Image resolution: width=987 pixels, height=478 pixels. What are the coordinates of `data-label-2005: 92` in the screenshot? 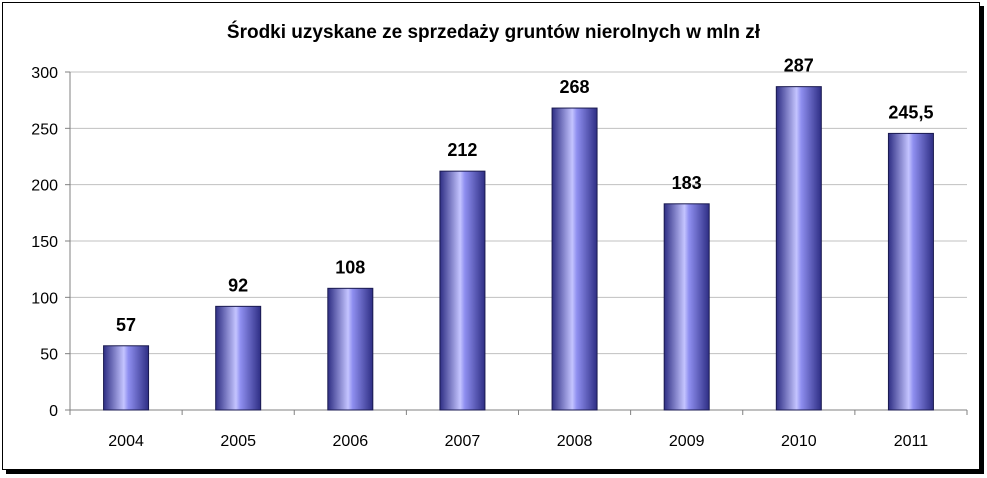 It's located at (238, 285).